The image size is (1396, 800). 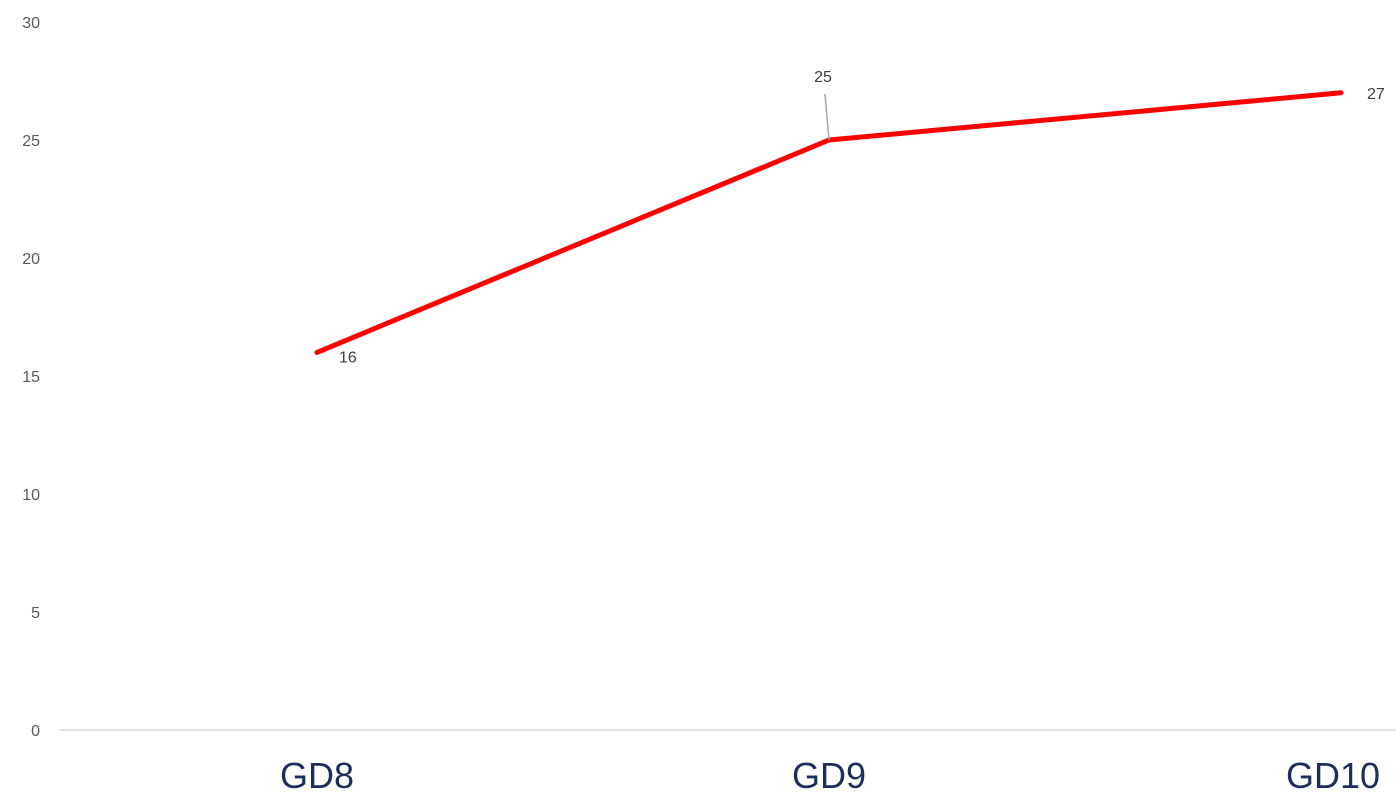 I want to click on y-axis-ticks: 0 5 10 15 20 25 30, so click(x=31, y=377).